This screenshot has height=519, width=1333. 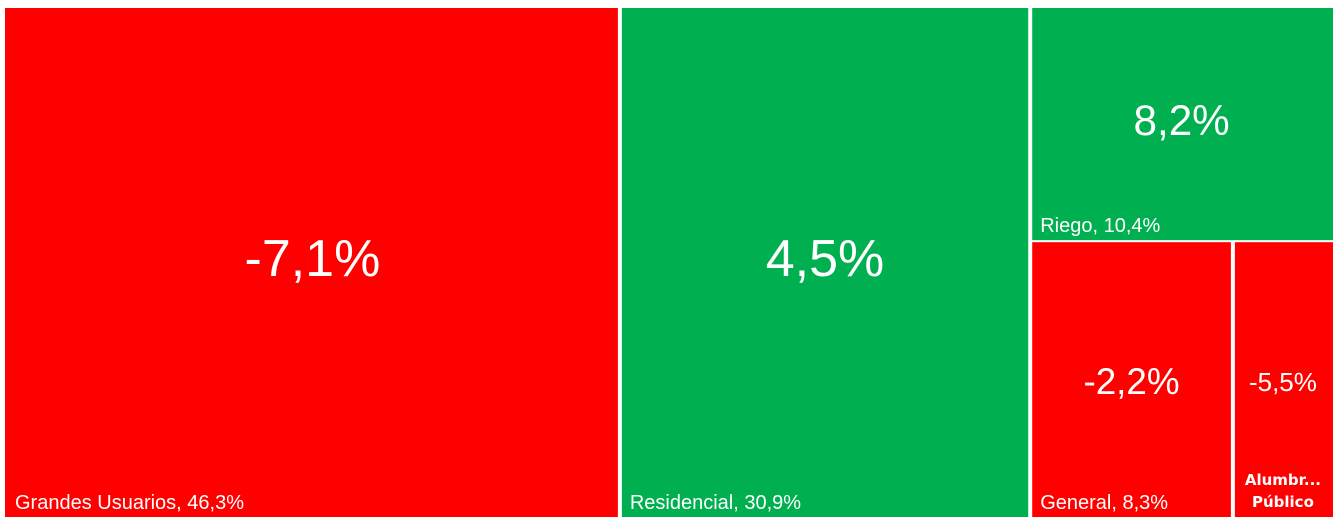 I want to click on label-line: Público, so click(x=1283, y=502).